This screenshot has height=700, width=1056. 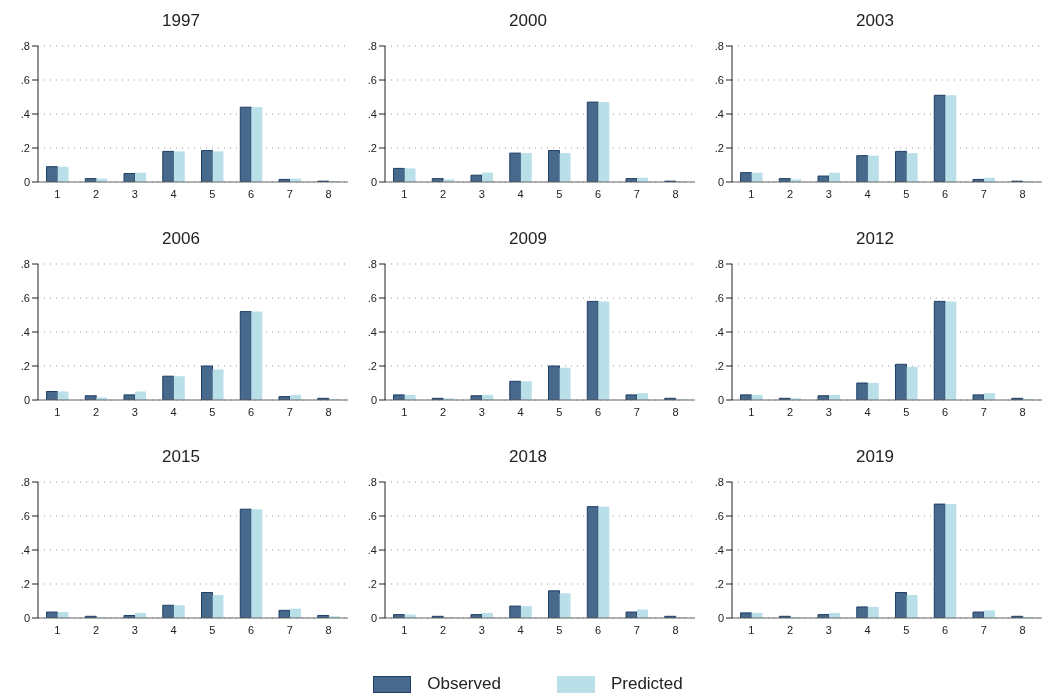 What do you see at coordinates (528, 457) in the screenshot?
I see `chart-title: 2018` at bounding box center [528, 457].